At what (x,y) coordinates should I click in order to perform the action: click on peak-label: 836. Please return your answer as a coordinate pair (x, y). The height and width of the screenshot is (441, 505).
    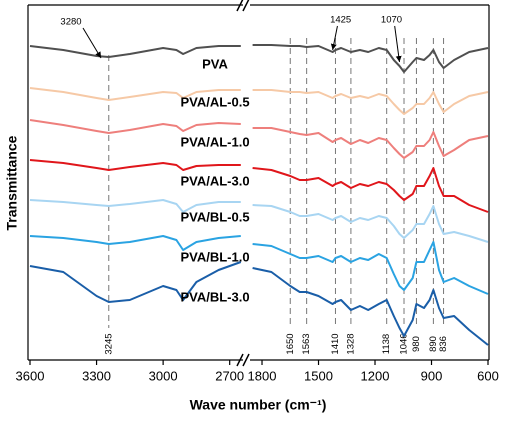
    Looking at the image, I should click on (443, 344).